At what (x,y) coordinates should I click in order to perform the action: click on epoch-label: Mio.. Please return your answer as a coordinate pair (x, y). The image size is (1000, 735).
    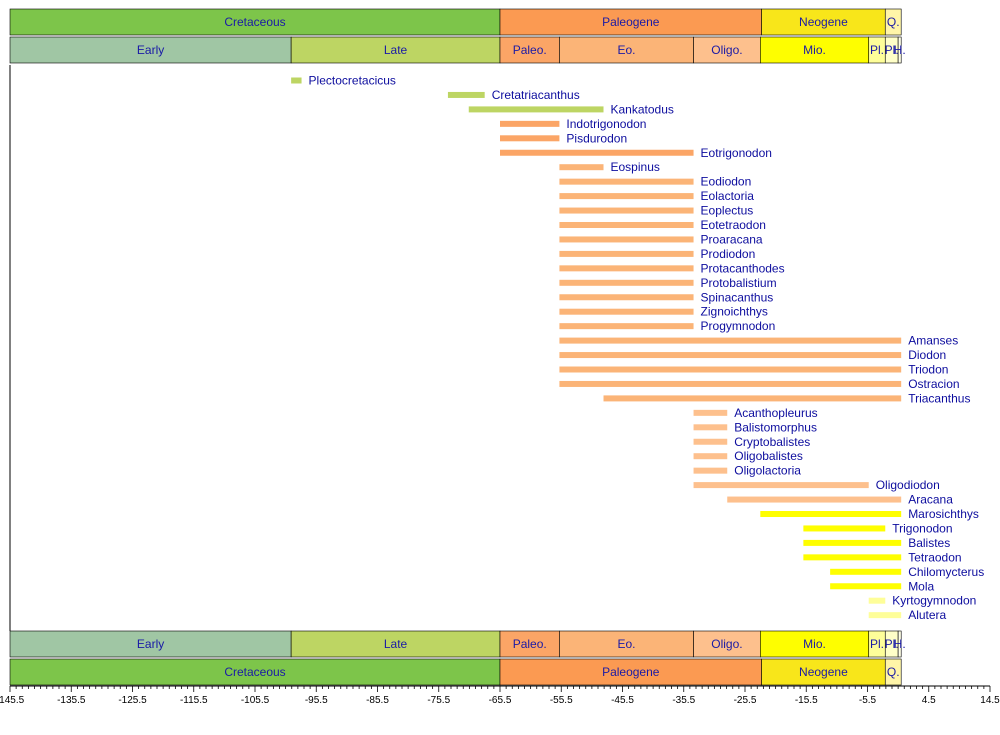
    Looking at the image, I should click on (814, 50).